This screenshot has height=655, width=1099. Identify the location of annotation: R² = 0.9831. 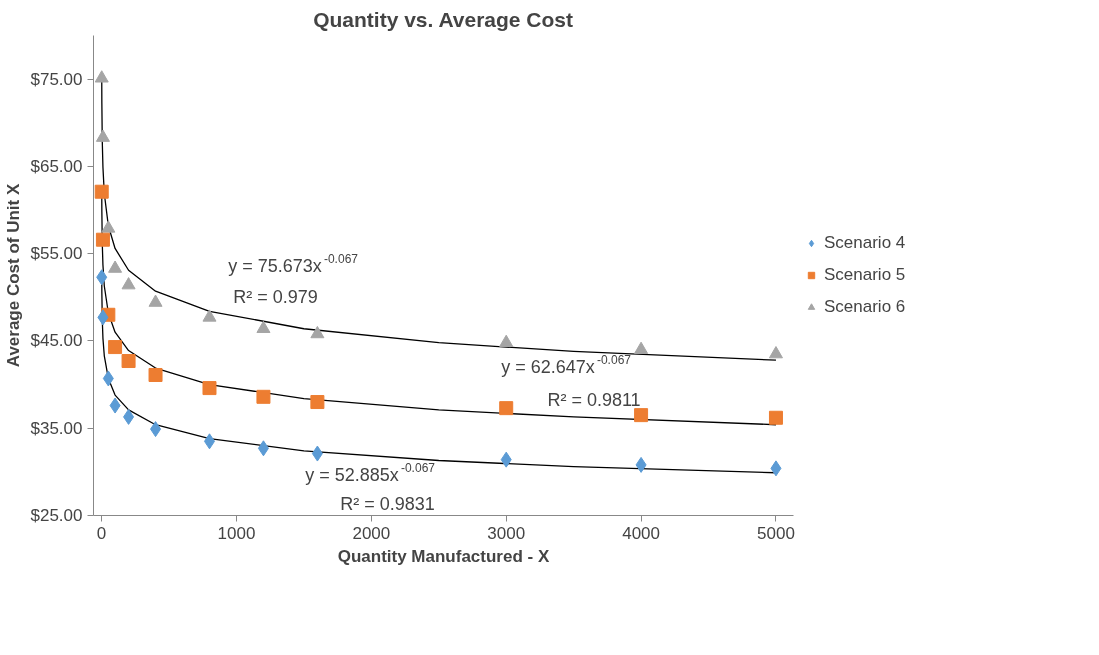
(387, 503).